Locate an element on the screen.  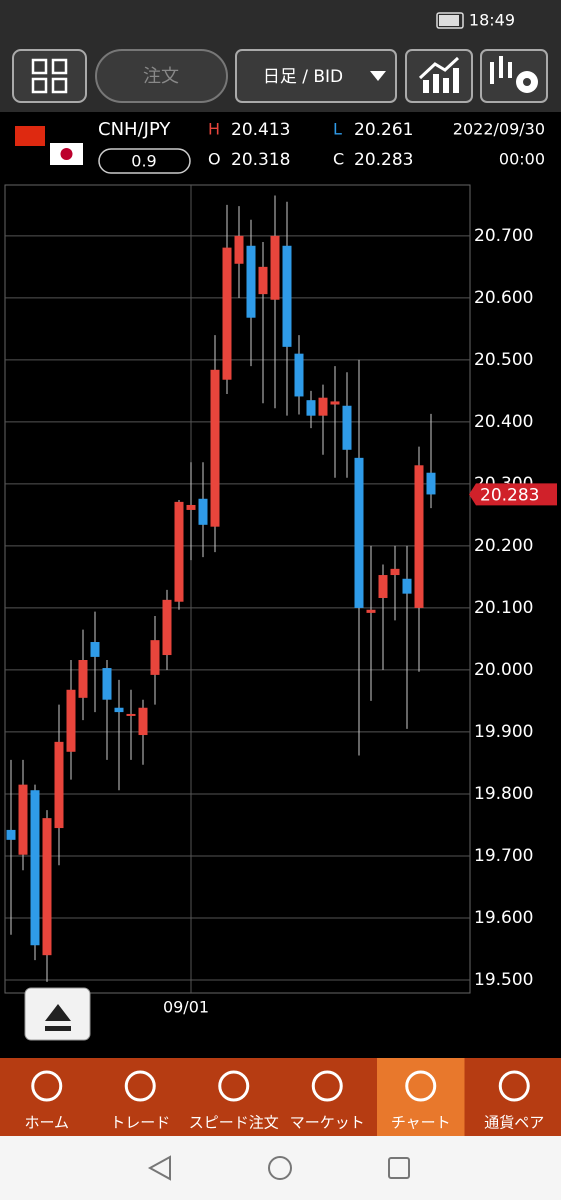
nav-label: マーケット is located at coordinates (327, 1123).